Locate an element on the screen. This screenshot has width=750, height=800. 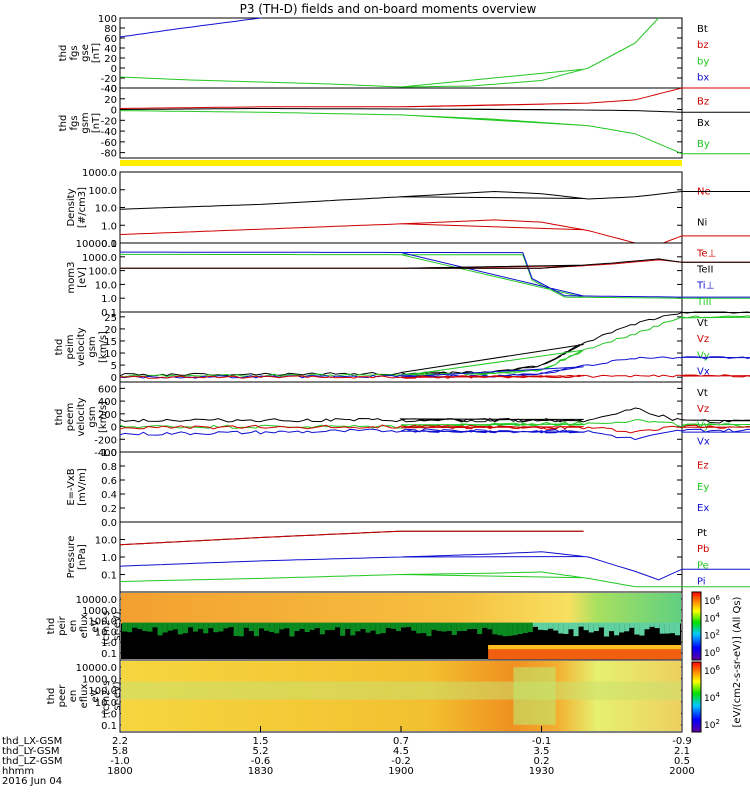
colorbar-tick: 10⁶ is located at coordinates (712, 670).